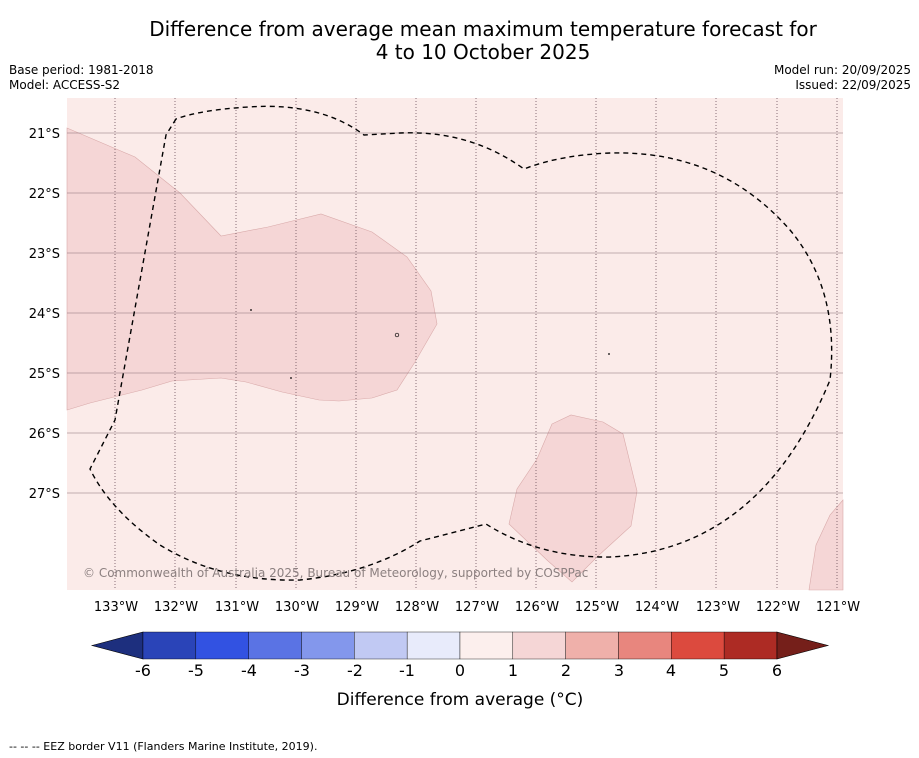 The height and width of the screenshot is (758, 919). What do you see at coordinates (657, 607) in the screenshot?
I see `lon-label: 124°W` at bounding box center [657, 607].